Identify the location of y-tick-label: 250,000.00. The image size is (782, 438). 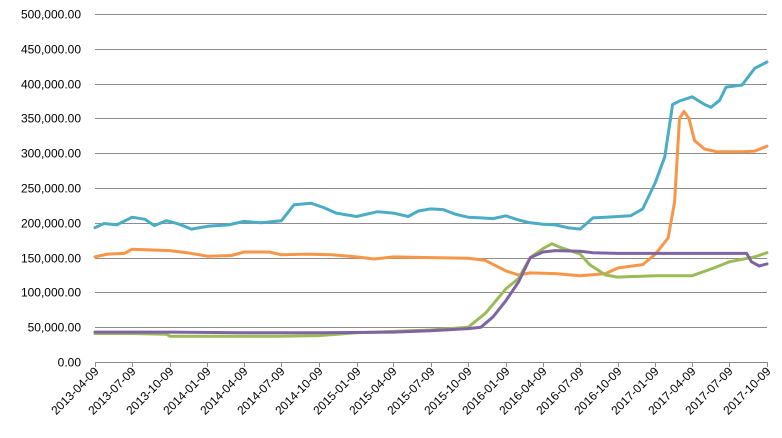
(51, 189).